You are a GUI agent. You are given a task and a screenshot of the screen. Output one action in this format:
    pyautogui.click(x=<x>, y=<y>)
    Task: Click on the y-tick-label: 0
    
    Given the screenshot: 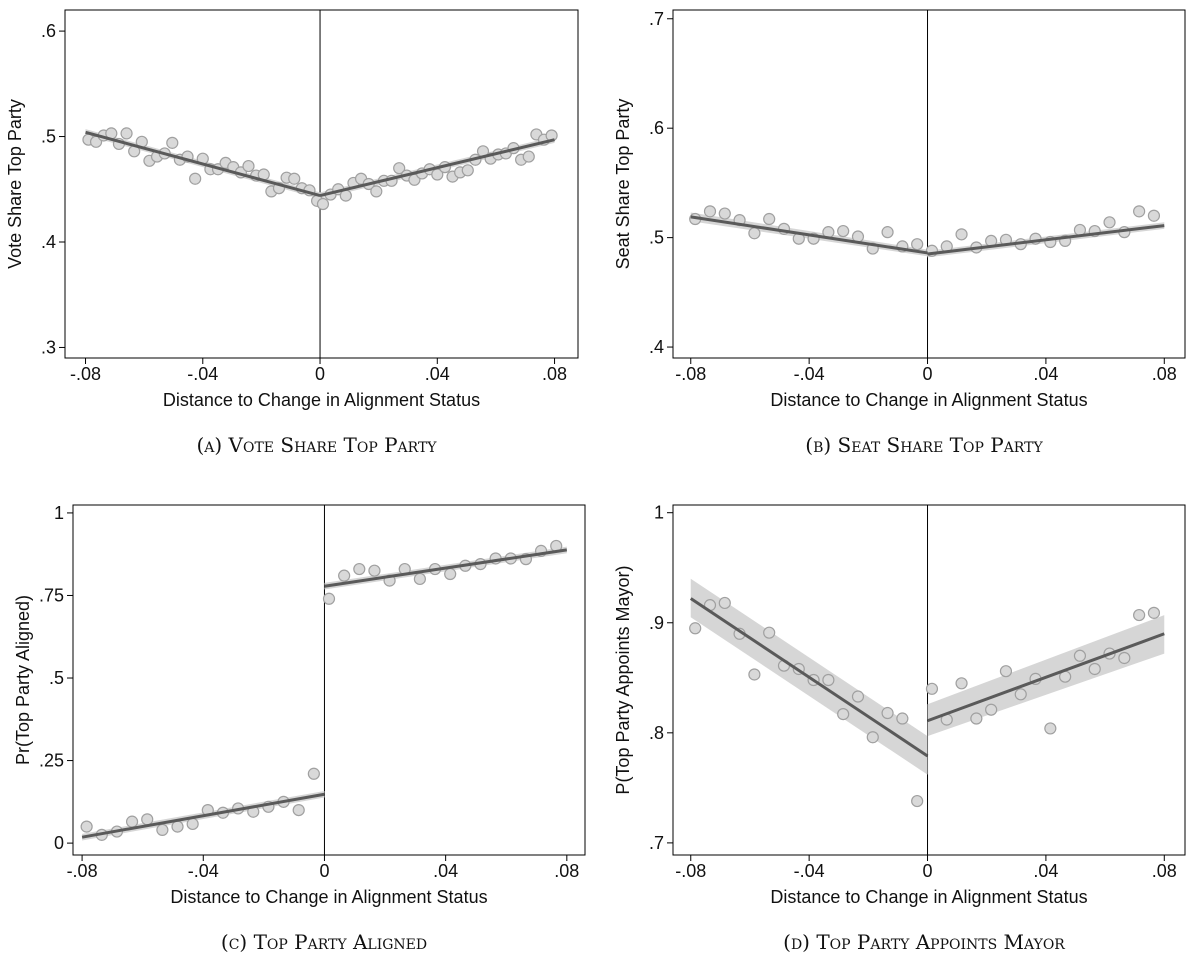 What is the action you would take?
    pyautogui.click(x=59, y=843)
    